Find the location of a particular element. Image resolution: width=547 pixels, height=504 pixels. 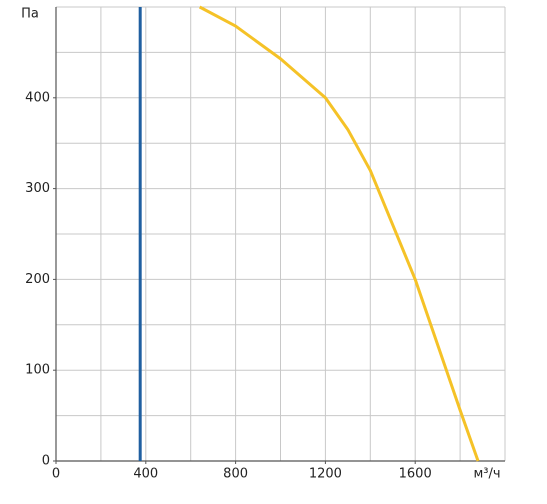

y-tick-label: 400 is located at coordinates (37, 97).